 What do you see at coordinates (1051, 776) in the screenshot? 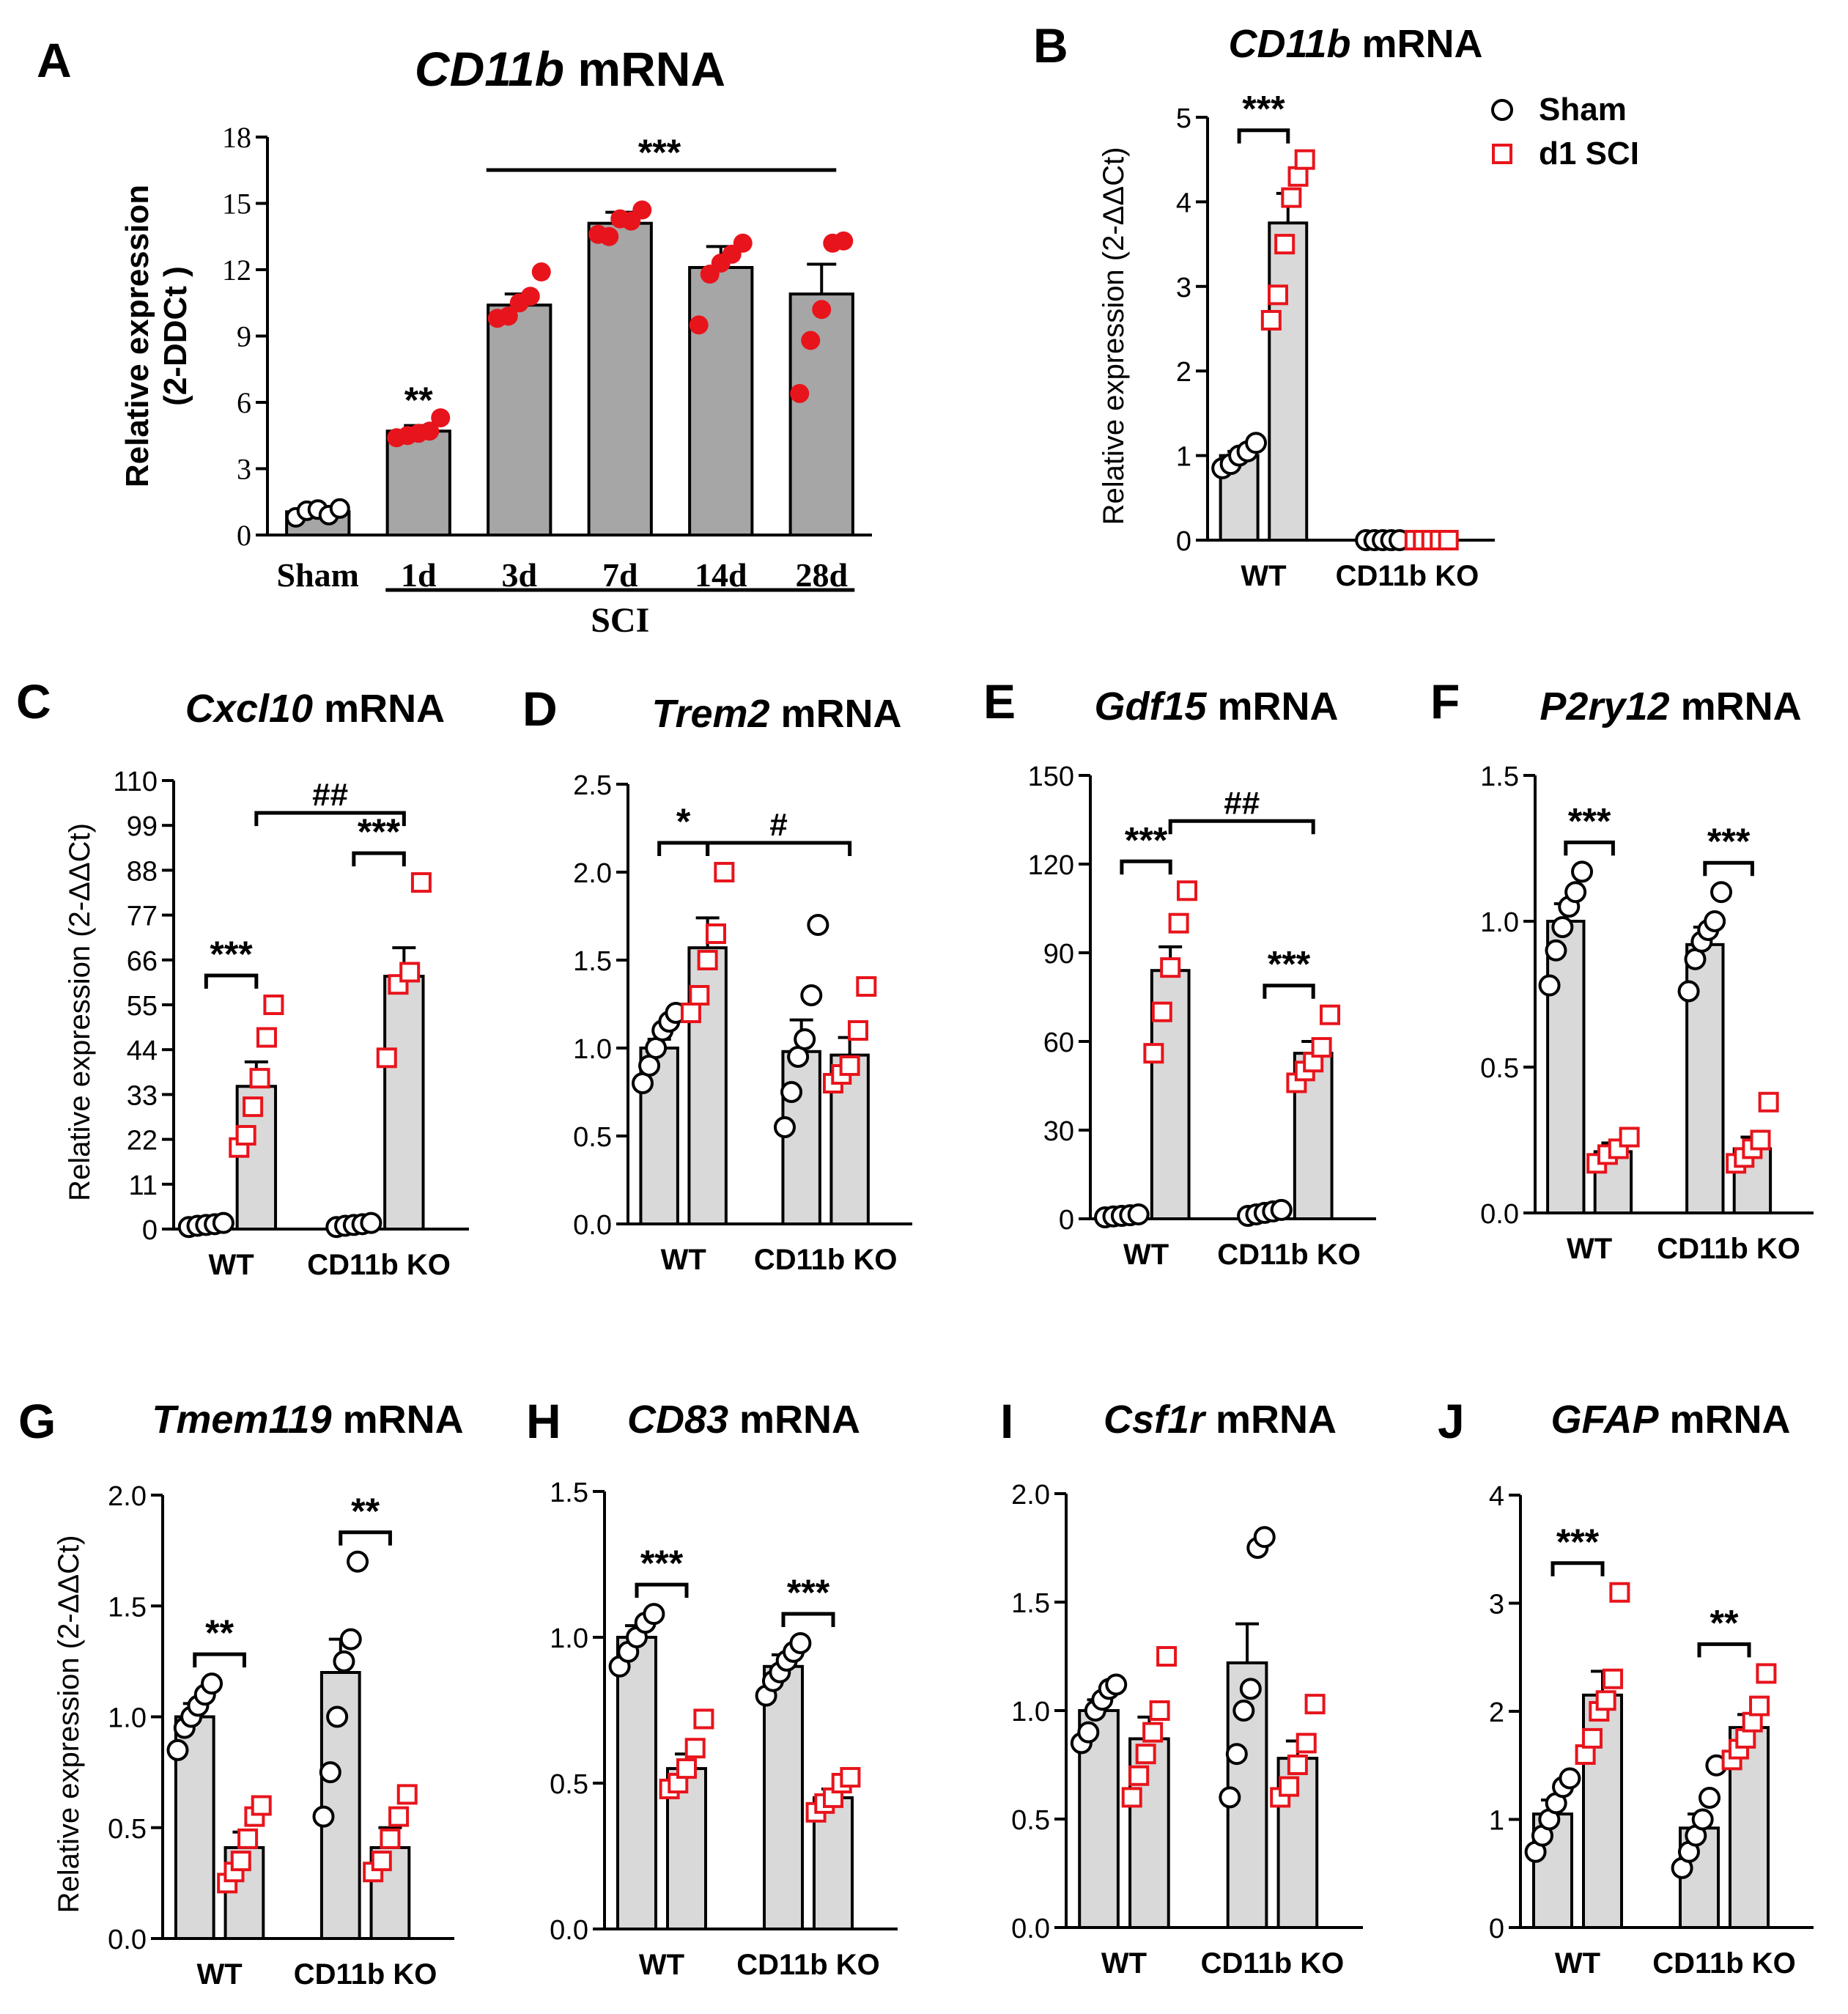
I see `y-tick-label: 150` at bounding box center [1051, 776].